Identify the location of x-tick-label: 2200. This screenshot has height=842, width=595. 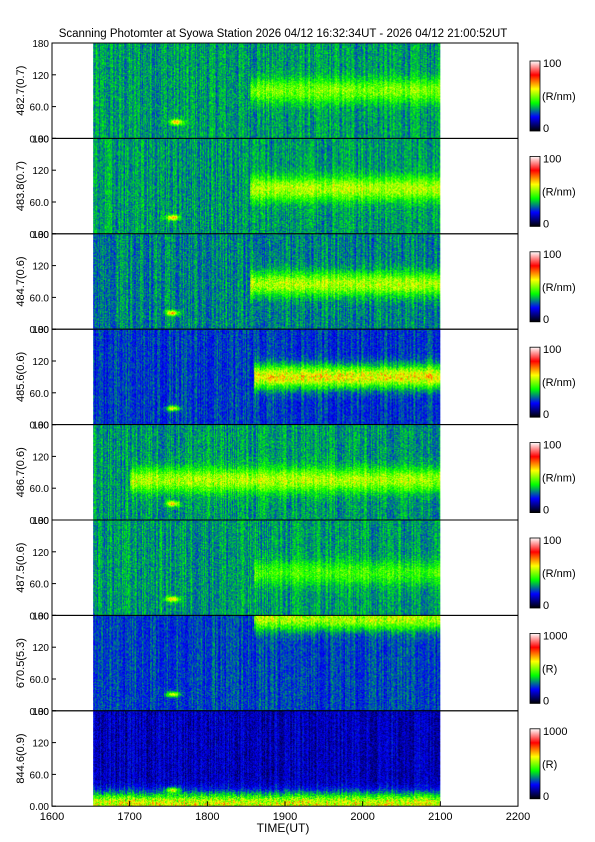
(518, 817).